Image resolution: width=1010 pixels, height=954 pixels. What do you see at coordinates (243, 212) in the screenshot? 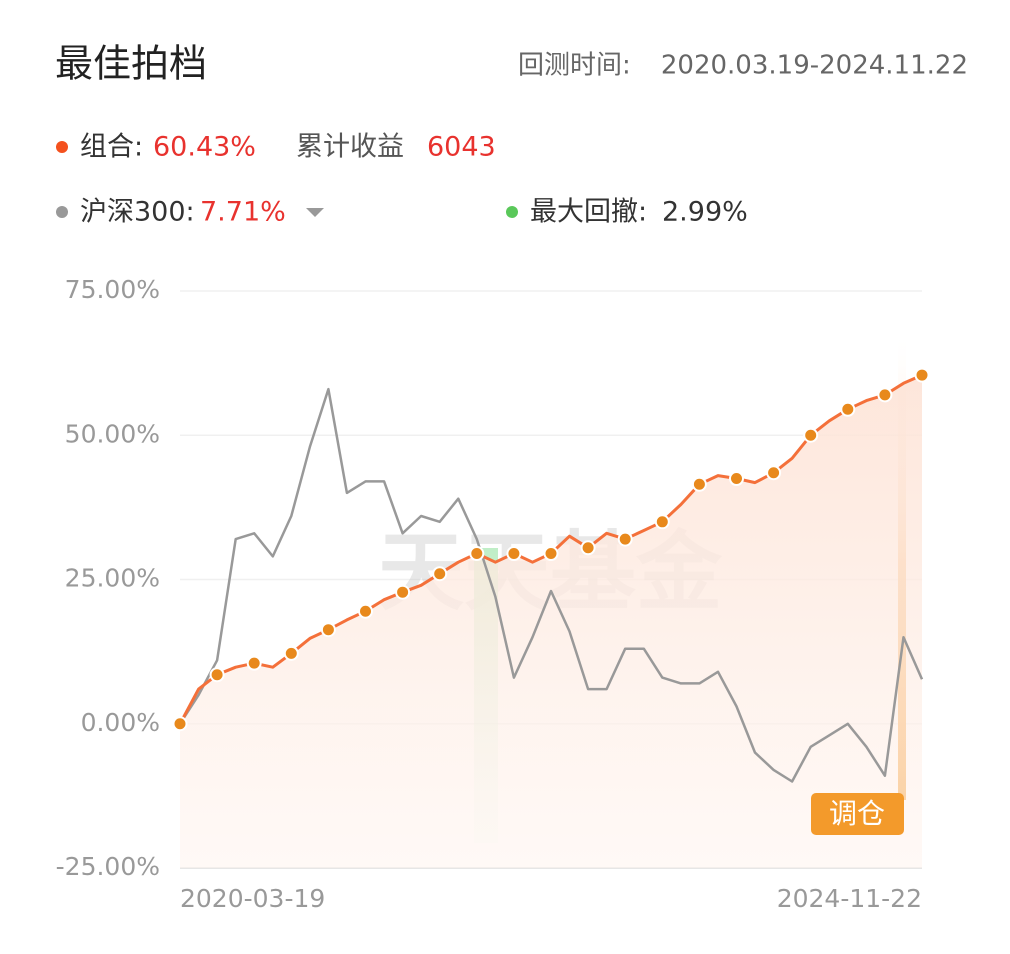
I see `legend-value: 7.71%` at bounding box center [243, 212].